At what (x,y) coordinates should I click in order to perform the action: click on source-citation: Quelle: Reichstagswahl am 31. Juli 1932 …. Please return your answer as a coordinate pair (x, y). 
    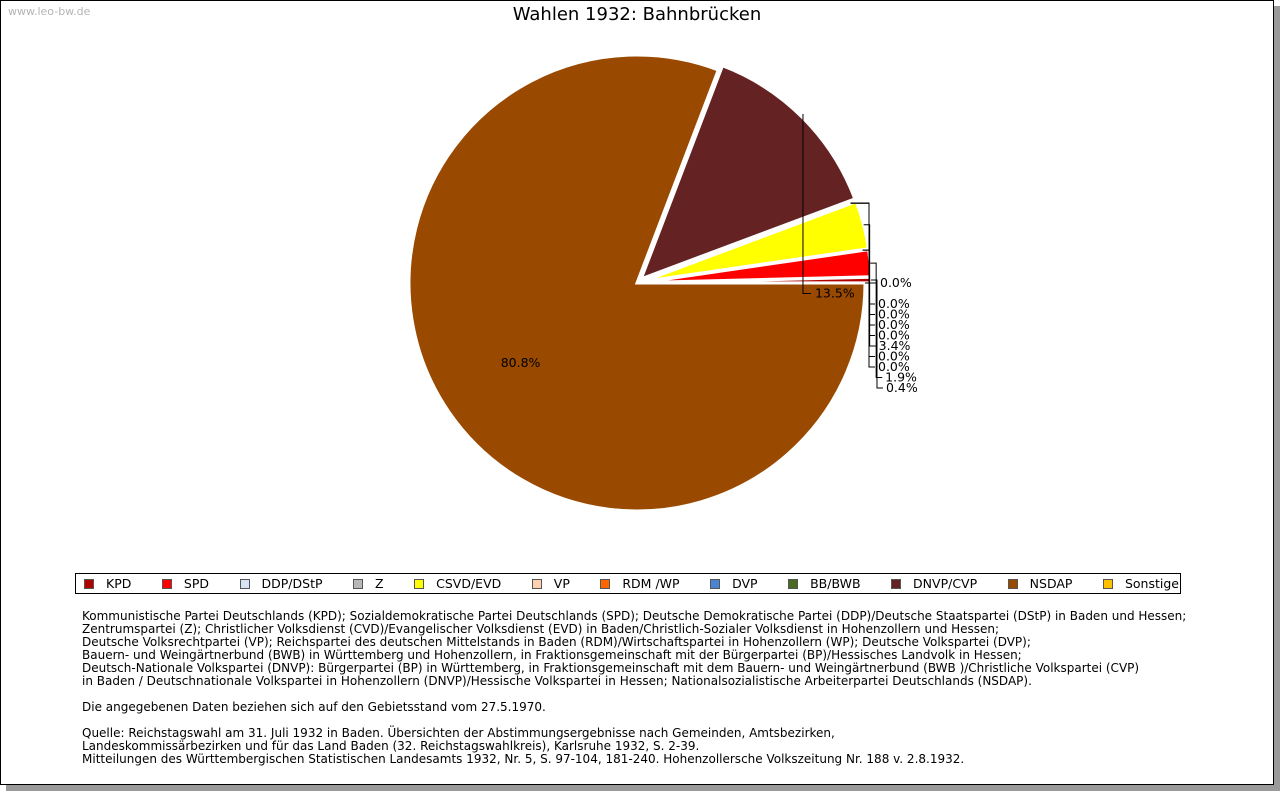
    Looking at the image, I should click on (657, 746).